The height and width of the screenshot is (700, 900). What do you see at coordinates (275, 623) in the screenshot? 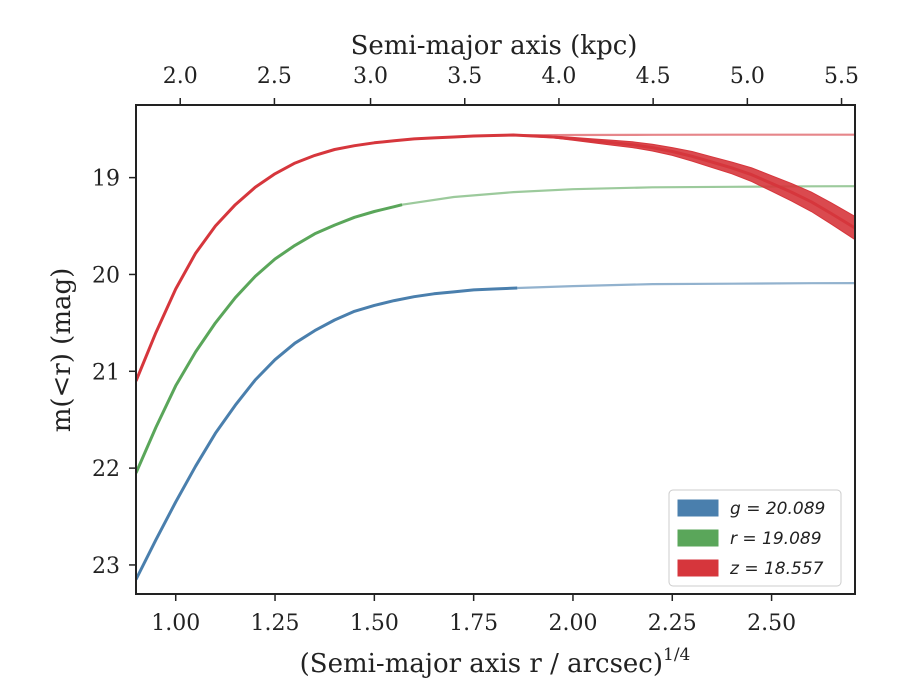
I see `x-tick-label: 1.25` at bounding box center [275, 623].